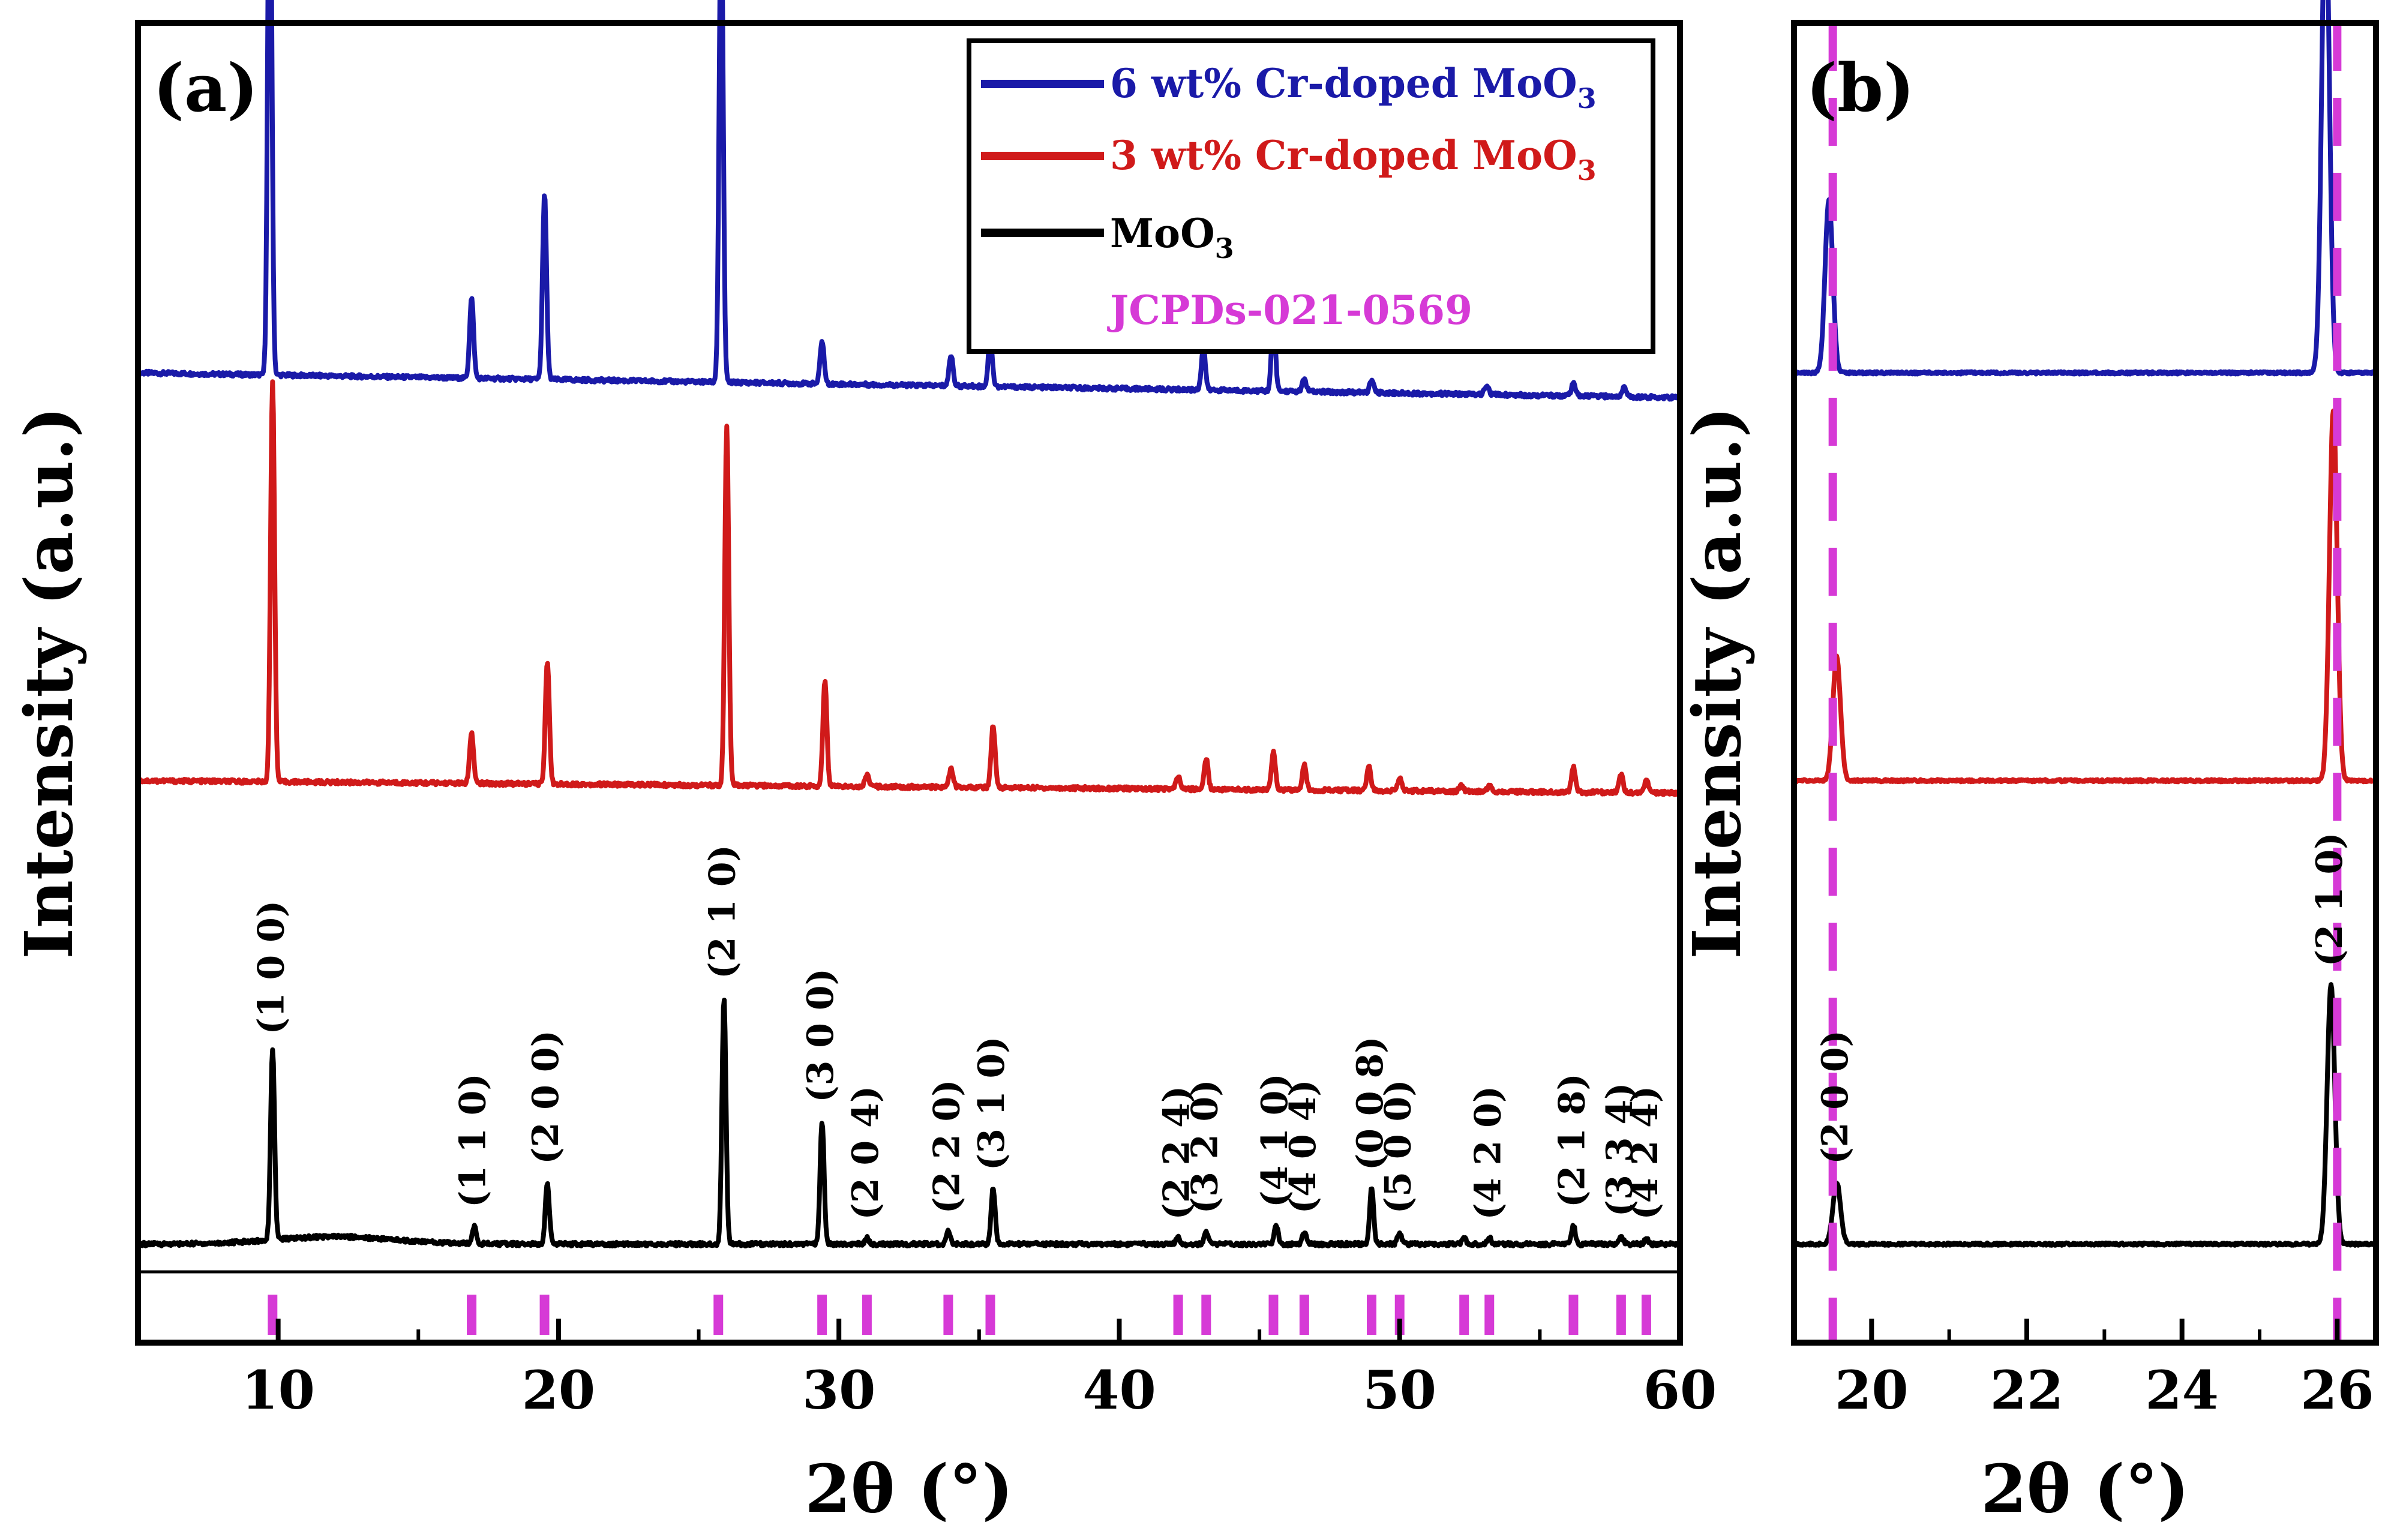  I want to click on hkl-annotation: (4 1 0), so click(1275, 1140).